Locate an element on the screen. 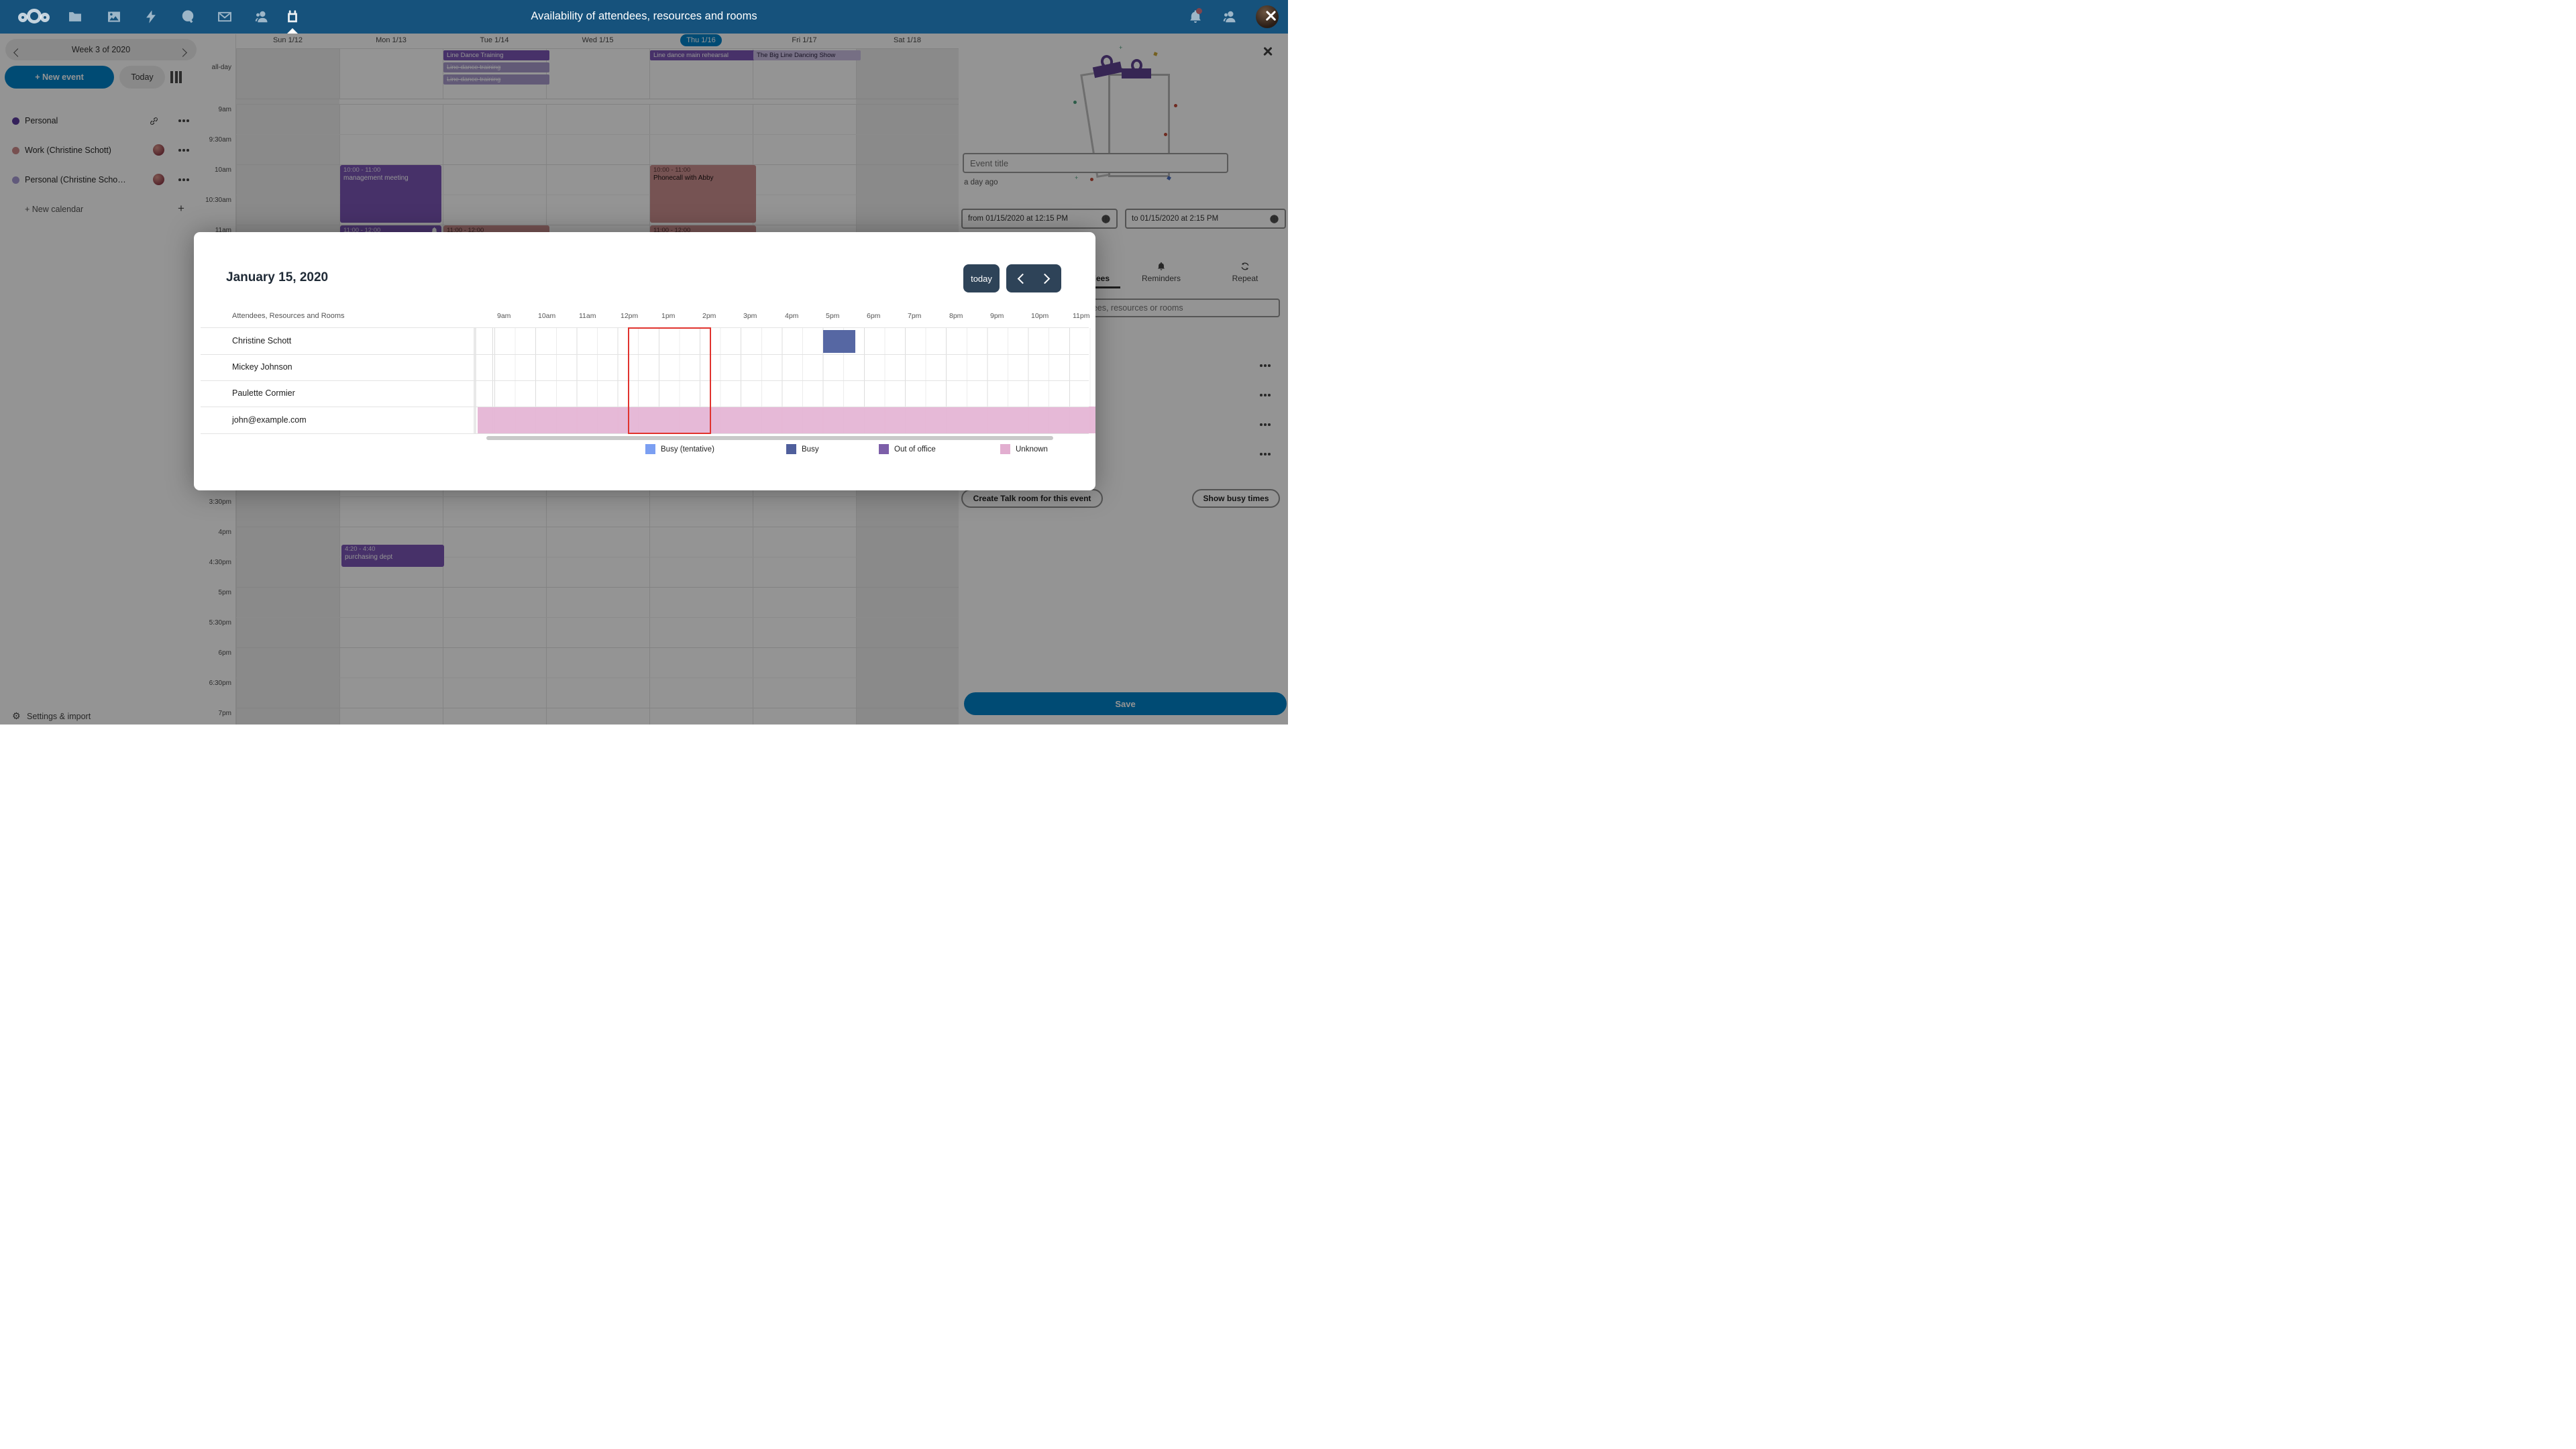  hour-label: 10am is located at coordinates (547, 316).